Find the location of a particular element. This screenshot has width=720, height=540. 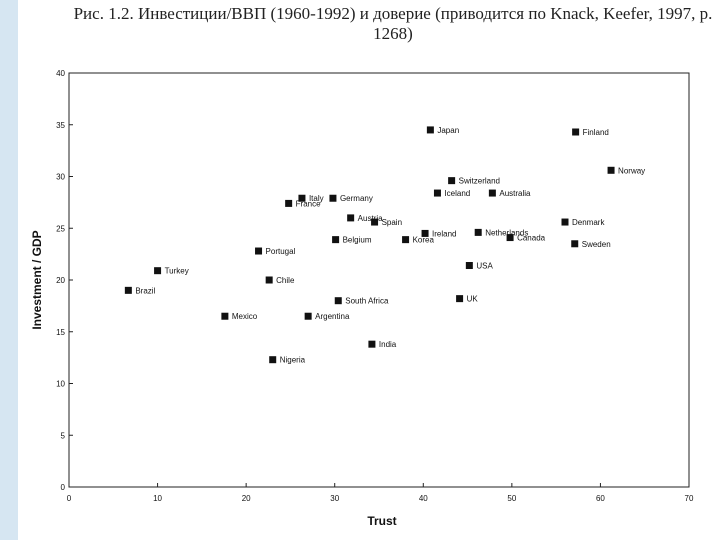

point-label: Turkey is located at coordinates (177, 271).